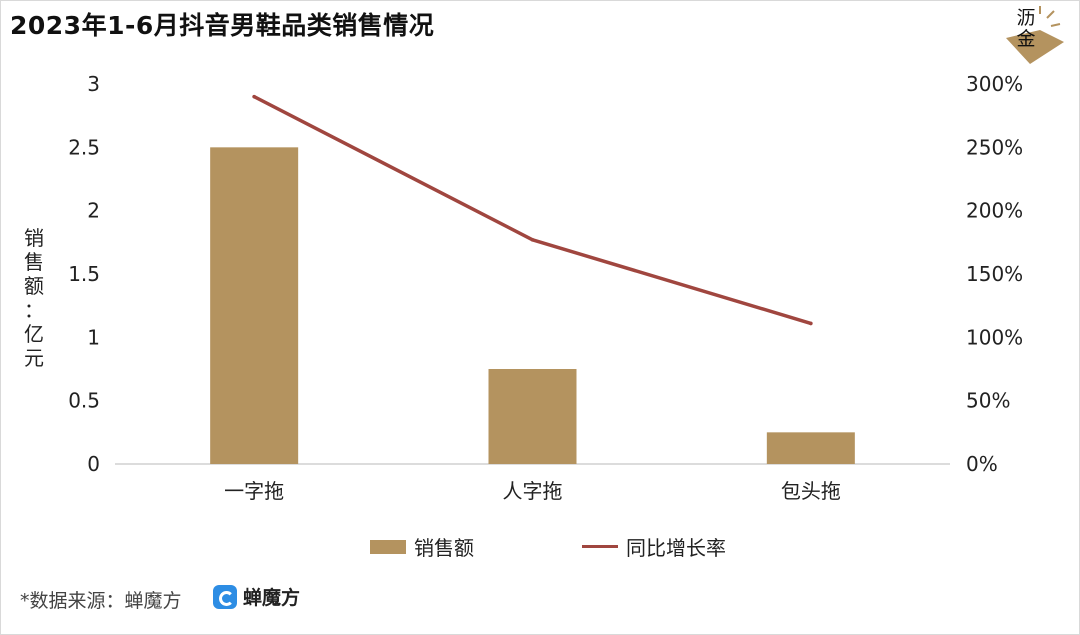  What do you see at coordinates (222, 25) in the screenshot?
I see `chart-title: 2023年1-6月抖音男鞋品类销售情况` at bounding box center [222, 25].